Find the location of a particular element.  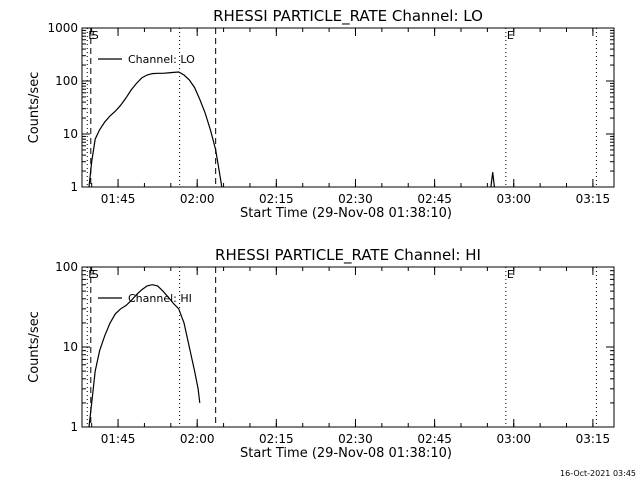

chart-0-x-tick-label: 02:00 is located at coordinates (197, 199).